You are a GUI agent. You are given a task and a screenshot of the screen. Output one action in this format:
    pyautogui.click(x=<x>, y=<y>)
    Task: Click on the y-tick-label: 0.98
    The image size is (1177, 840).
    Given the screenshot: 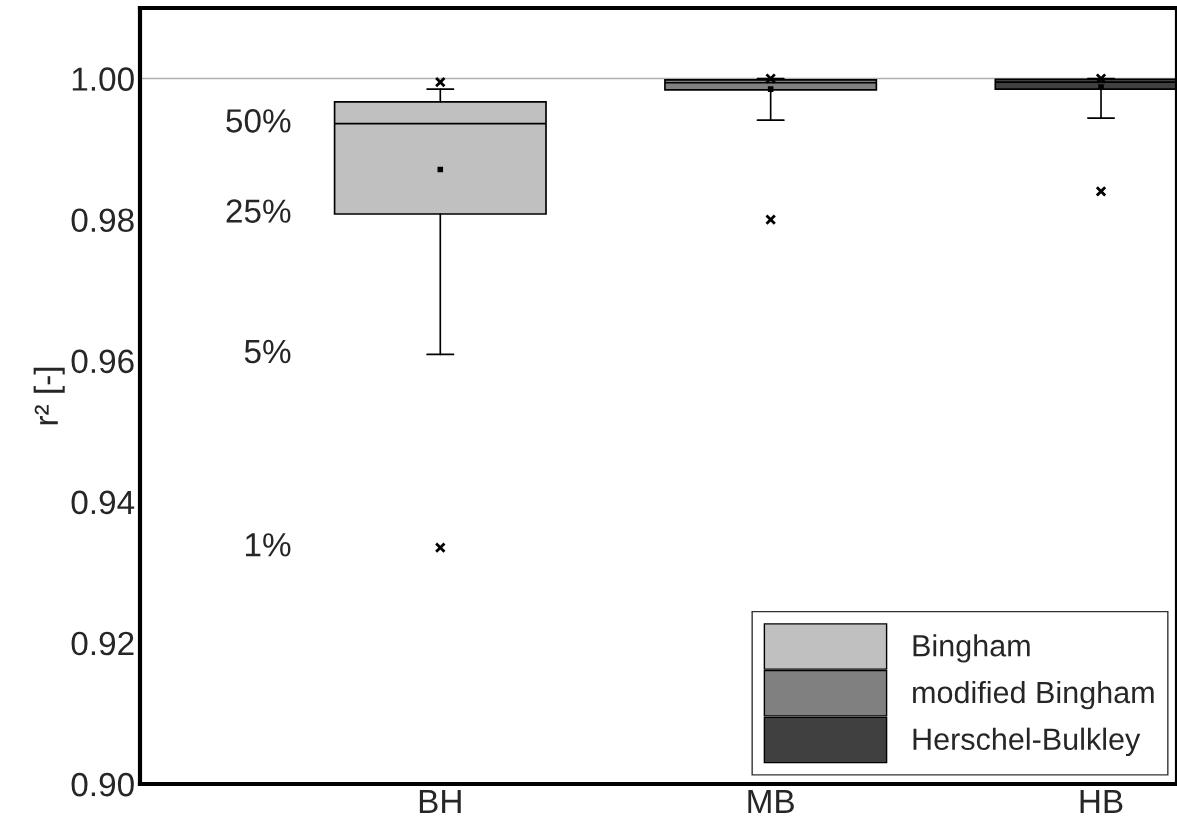 What is the action you would take?
    pyautogui.click(x=102, y=220)
    